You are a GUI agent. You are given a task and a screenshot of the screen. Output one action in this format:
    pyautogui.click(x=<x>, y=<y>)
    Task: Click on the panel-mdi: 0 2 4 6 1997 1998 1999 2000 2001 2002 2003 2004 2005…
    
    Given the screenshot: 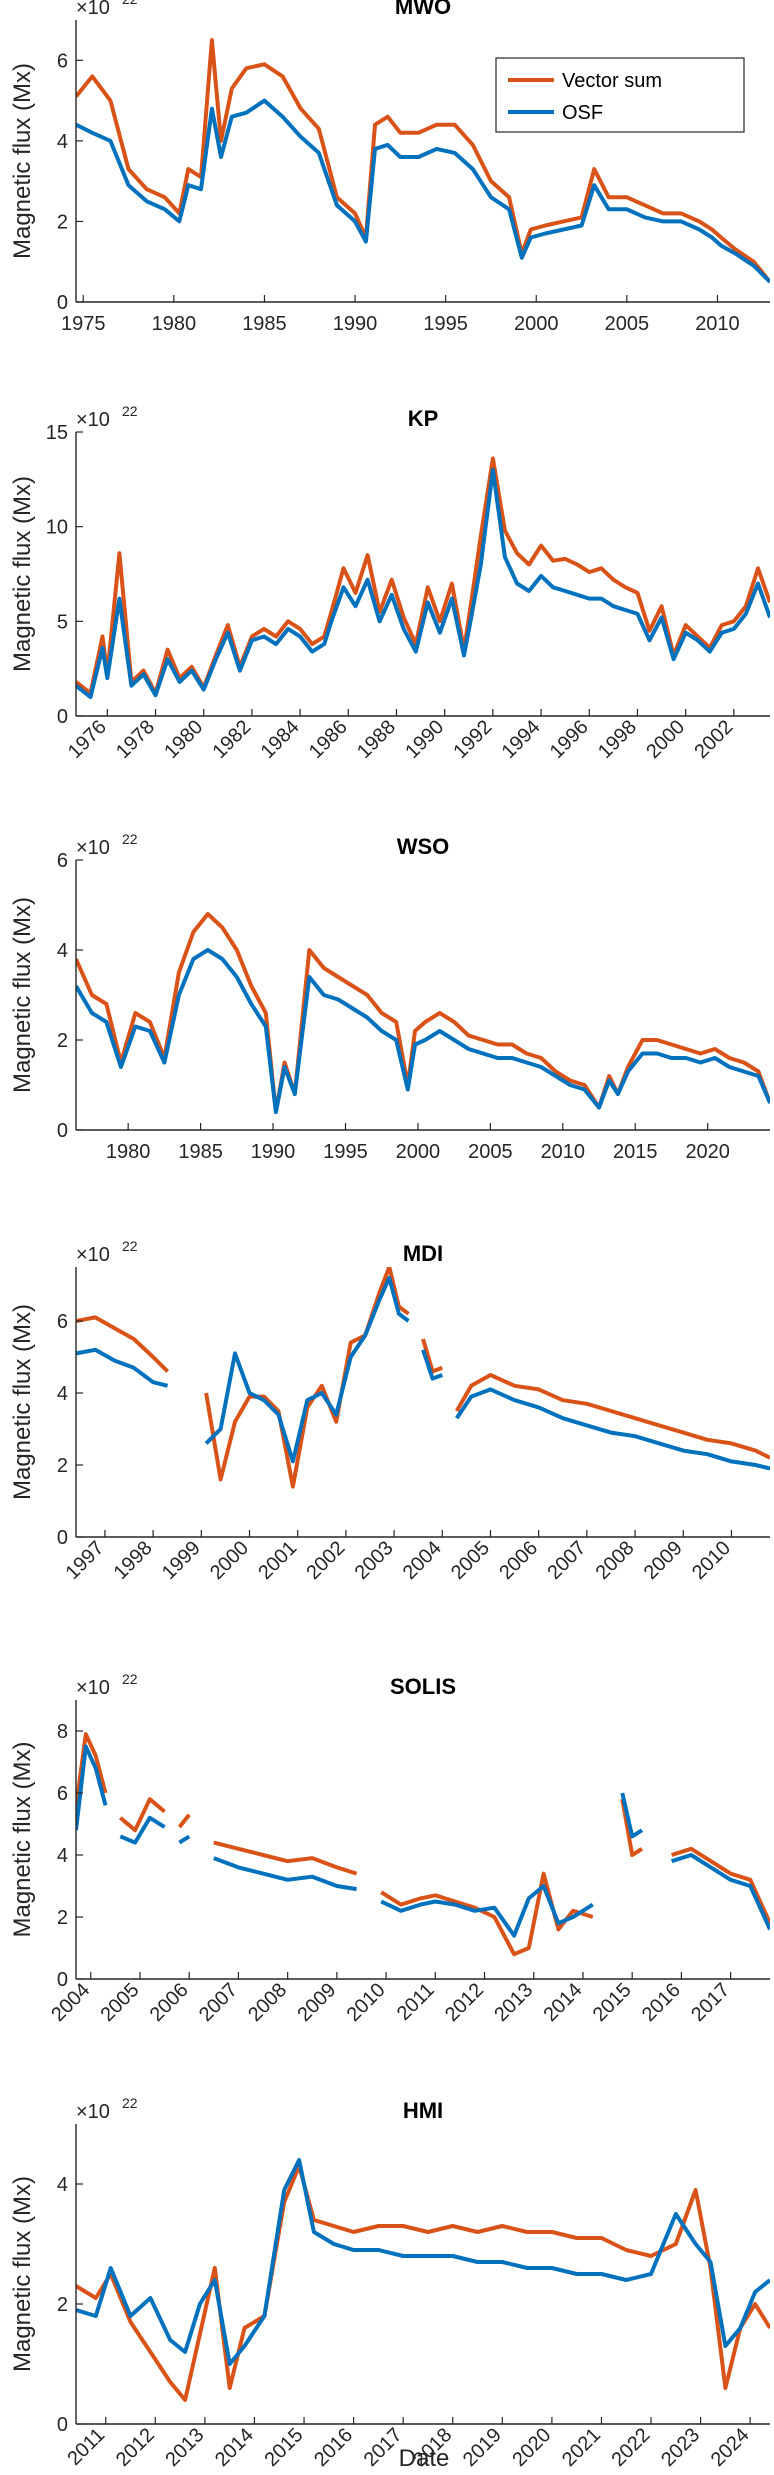 What is the action you would take?
    pyautogui.click(x=389, y=1411)
    